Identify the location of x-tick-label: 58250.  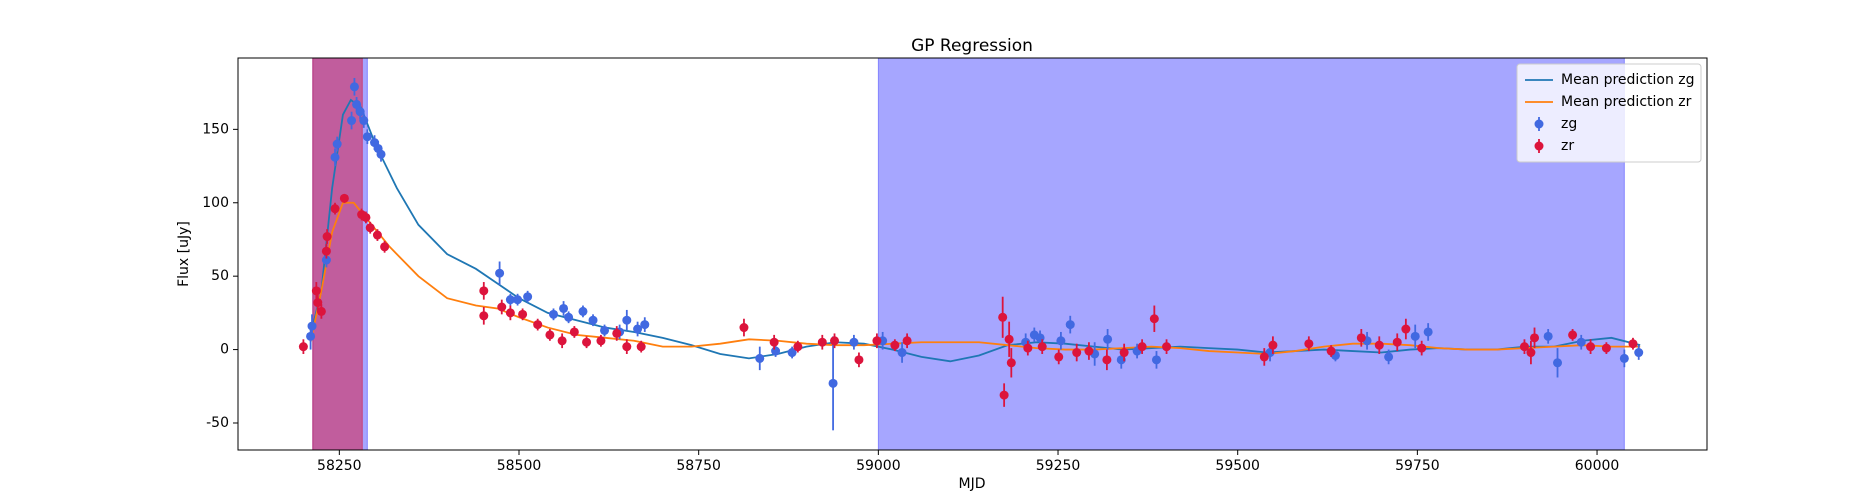
(339, 466).